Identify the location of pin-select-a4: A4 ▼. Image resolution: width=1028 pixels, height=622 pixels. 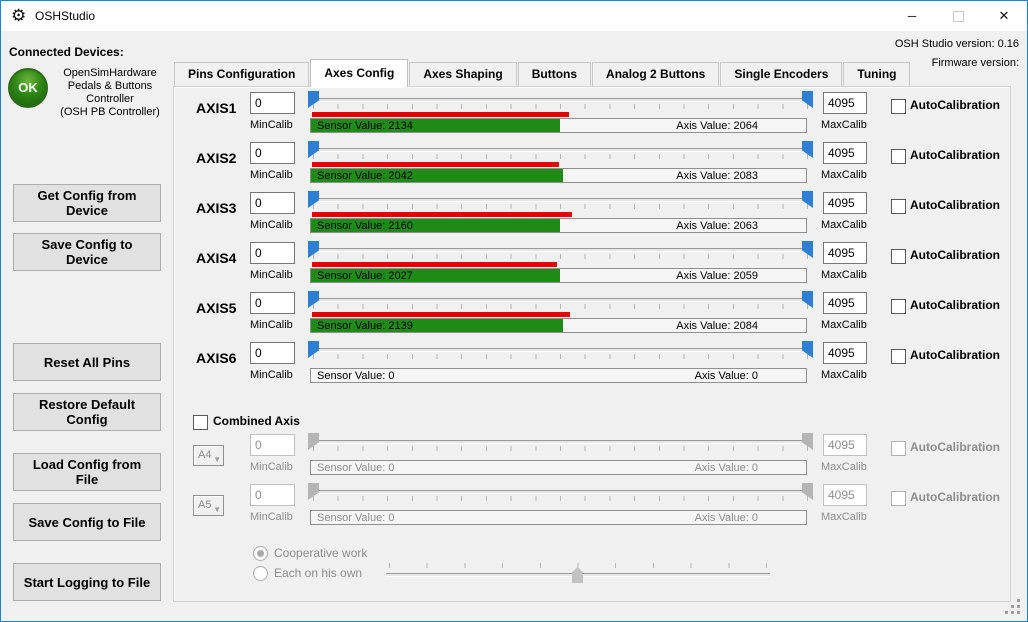
(208, 455).